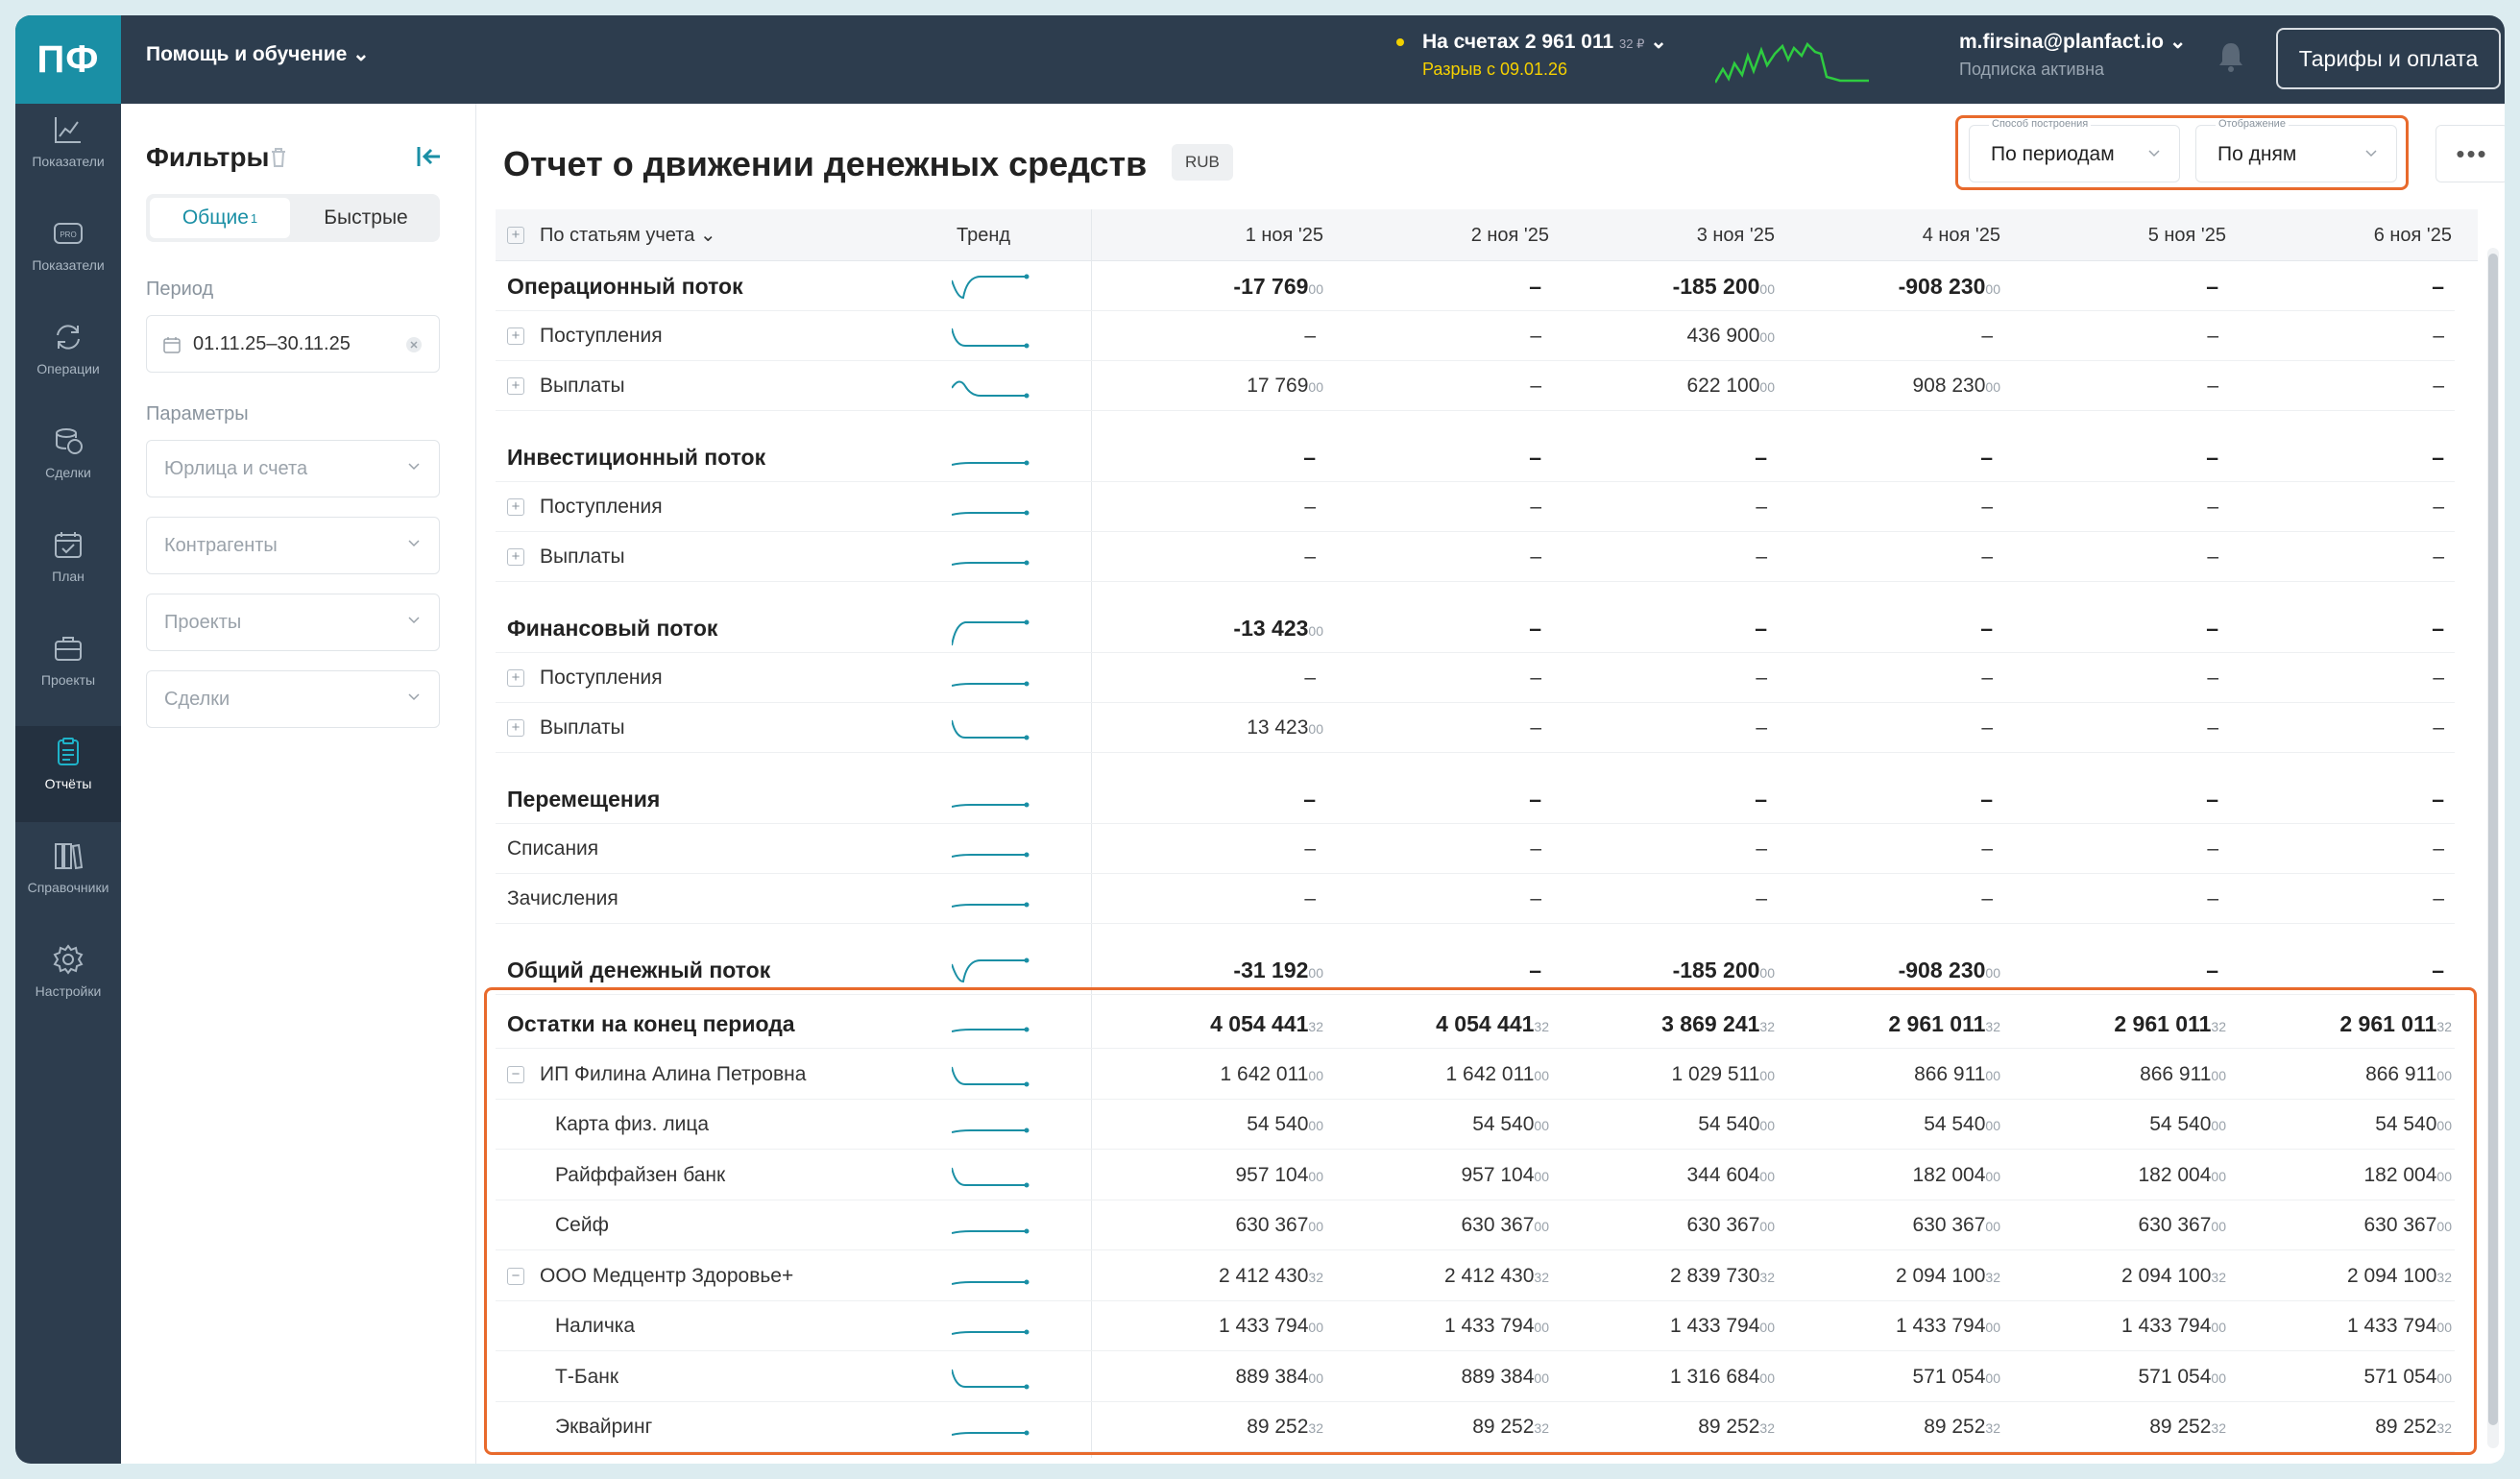 Image resolution: width=2520 pixels, height=1479 pixels. I want to click on table-cell: 2 961 01132, so click(2356, 1024).